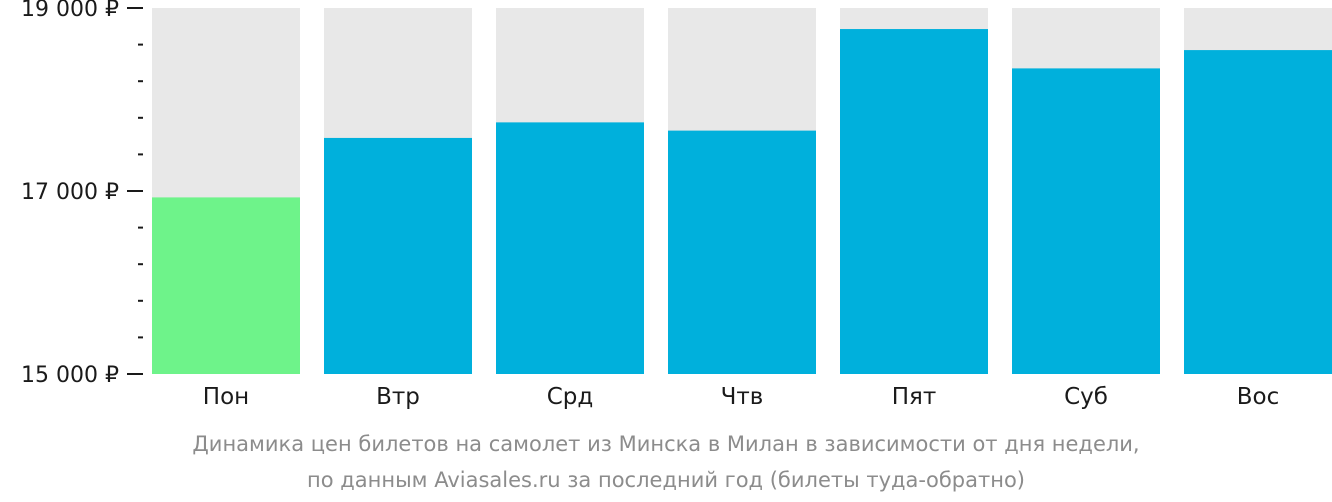 Image resolution: width=1332 pixels, height=502 pixels. What do you see at coordinates (914, 397) in the screenshot?
I see `x-category-label: Пят` at bounding box center [914, 397].